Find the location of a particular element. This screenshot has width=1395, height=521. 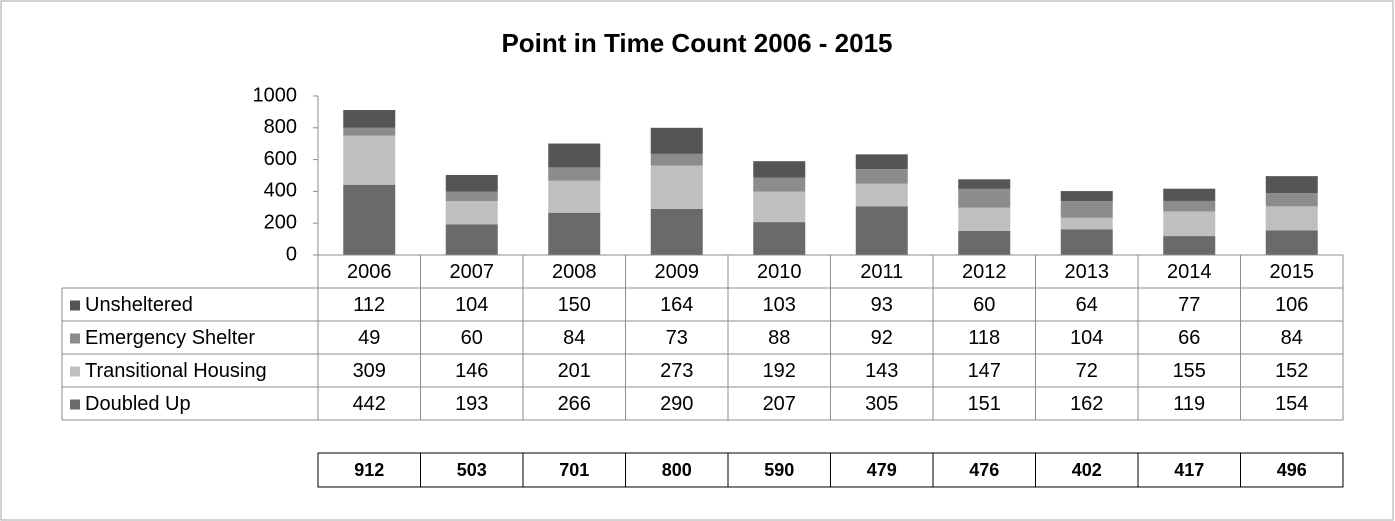

table-cell: 150 is located at coordinates (574, 305).